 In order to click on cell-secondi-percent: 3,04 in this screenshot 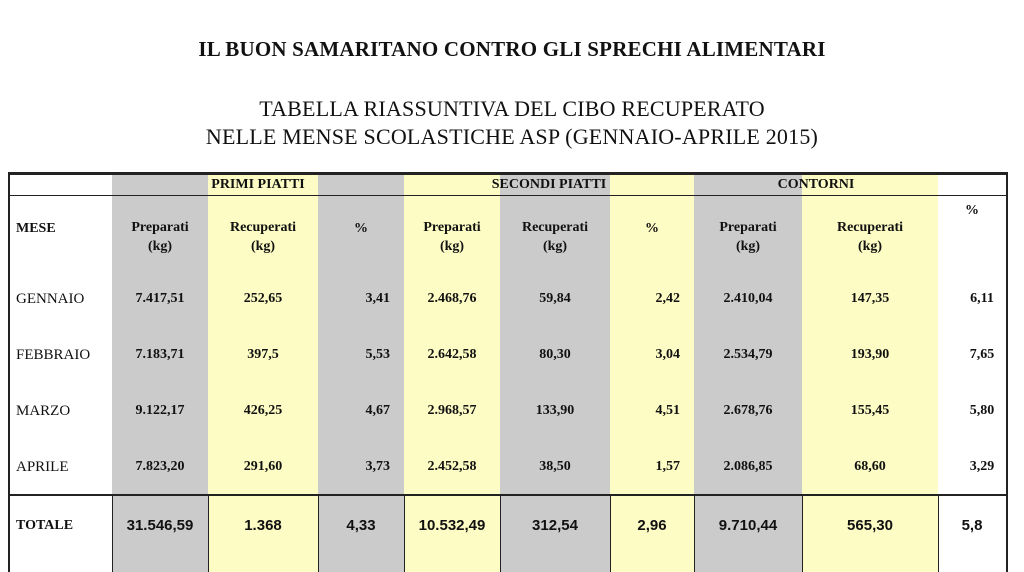, I will do `click(668, 354)`.